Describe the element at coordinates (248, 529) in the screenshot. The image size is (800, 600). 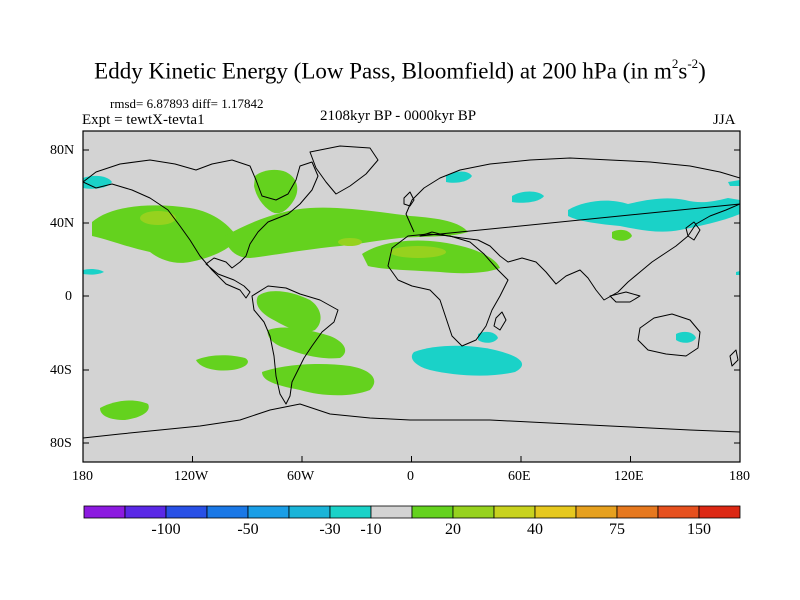
I see `colorbar-label: -50` at that location.